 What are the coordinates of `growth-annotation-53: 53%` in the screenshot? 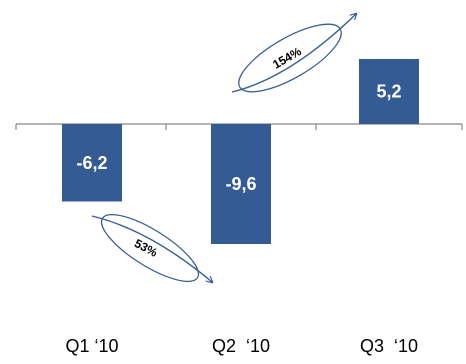 It's located at (151, 253).